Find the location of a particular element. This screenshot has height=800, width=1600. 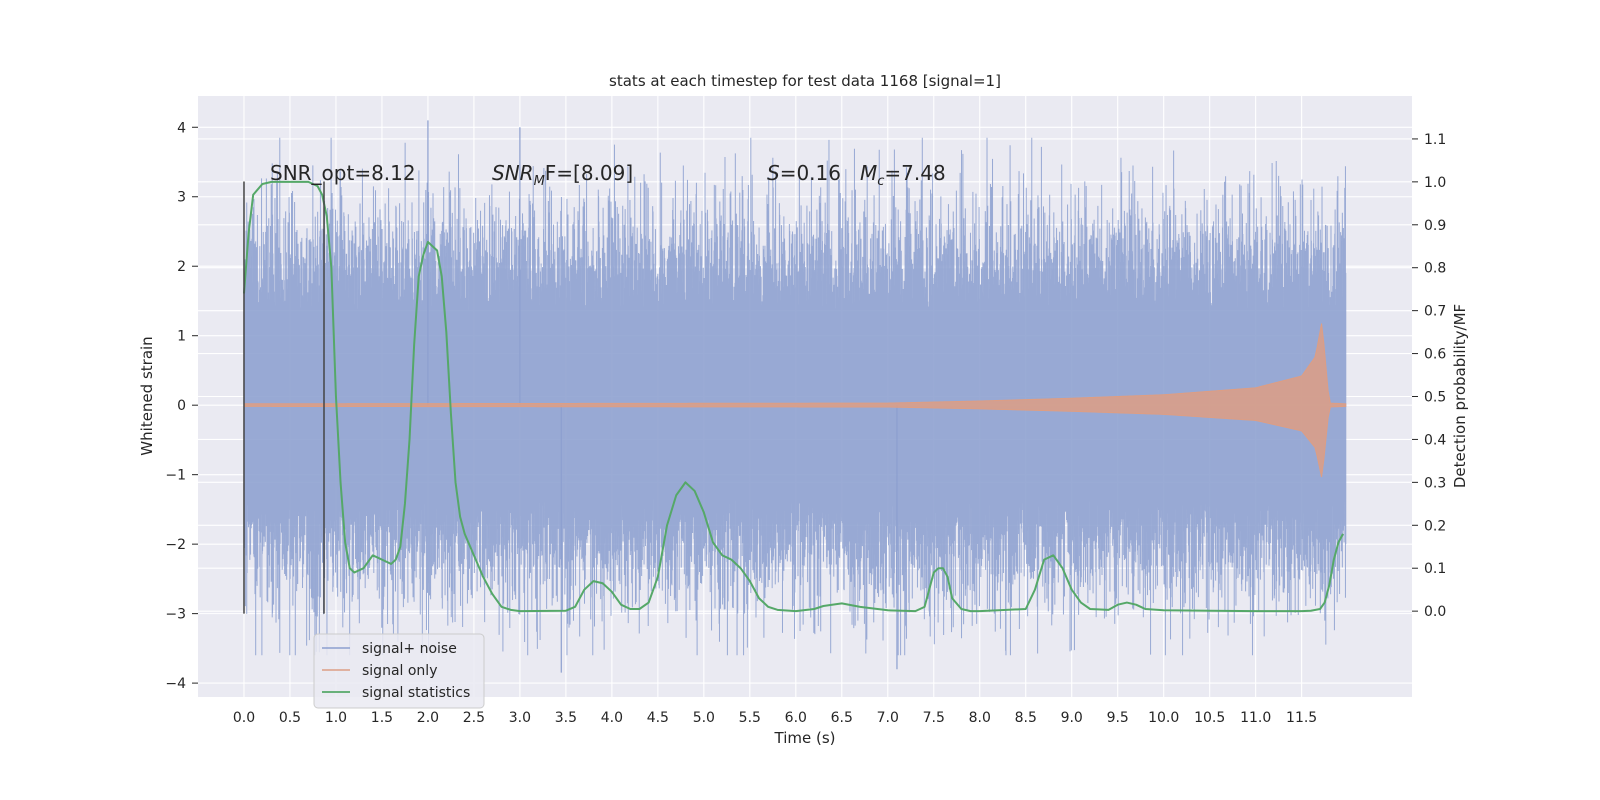

x-tick-label: 8.5 is located at coordinates (1026, 718).